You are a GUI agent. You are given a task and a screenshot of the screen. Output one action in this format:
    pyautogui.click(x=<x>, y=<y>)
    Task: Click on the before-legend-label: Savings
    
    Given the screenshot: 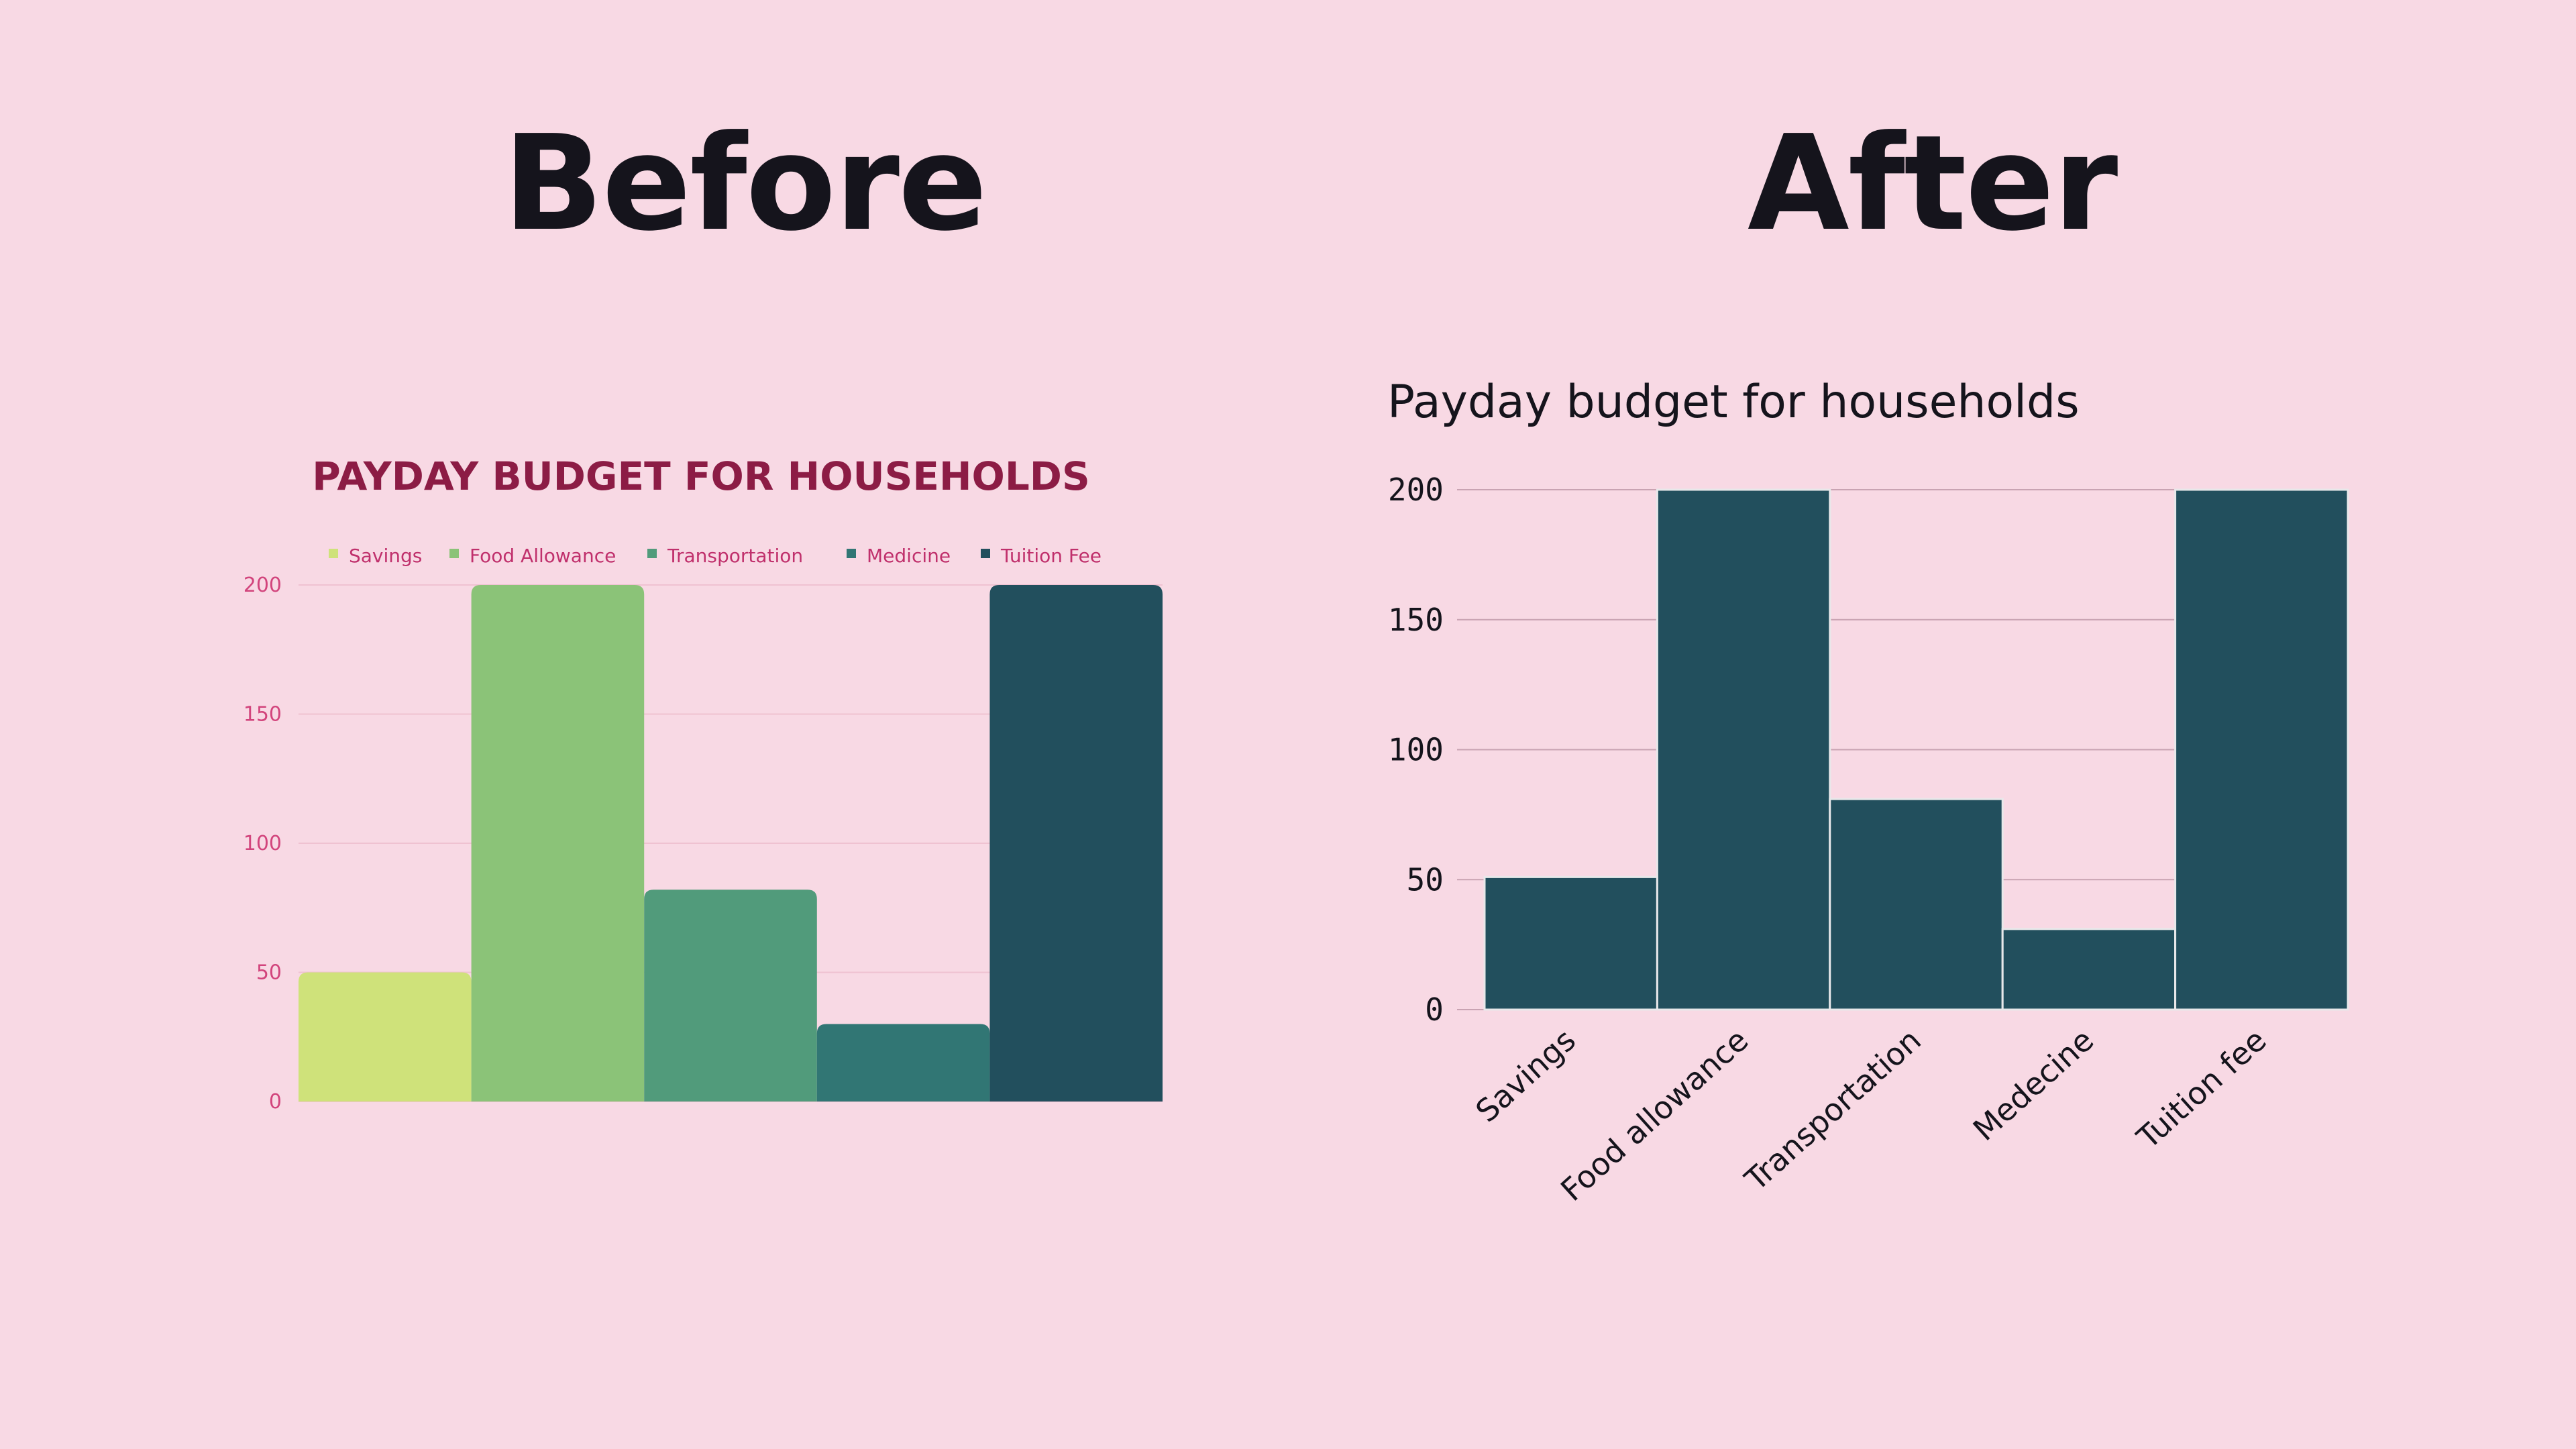 What is the action you would take?
    pyautogui.click(x=385, y=556)
    